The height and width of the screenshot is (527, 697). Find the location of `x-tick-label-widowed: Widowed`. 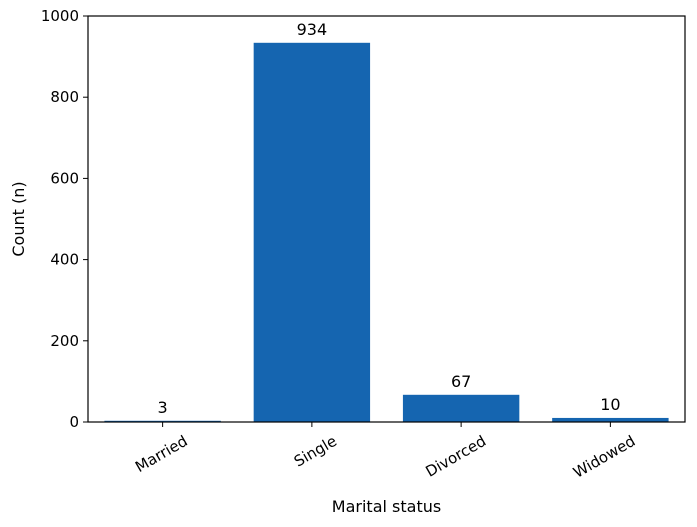

x-tick-label-widowed: Widowed is located at coordinates (604, 457).